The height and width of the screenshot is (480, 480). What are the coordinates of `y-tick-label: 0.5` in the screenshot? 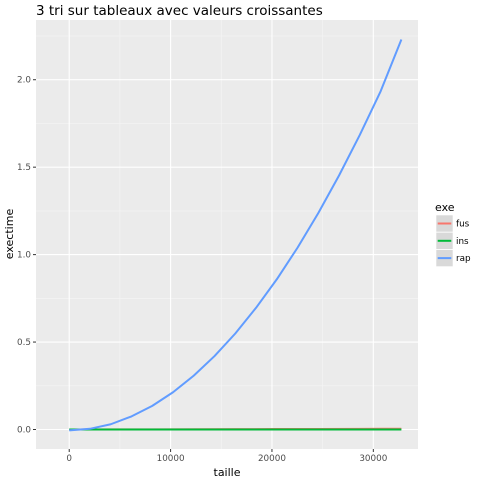 It's located at (24, 343).